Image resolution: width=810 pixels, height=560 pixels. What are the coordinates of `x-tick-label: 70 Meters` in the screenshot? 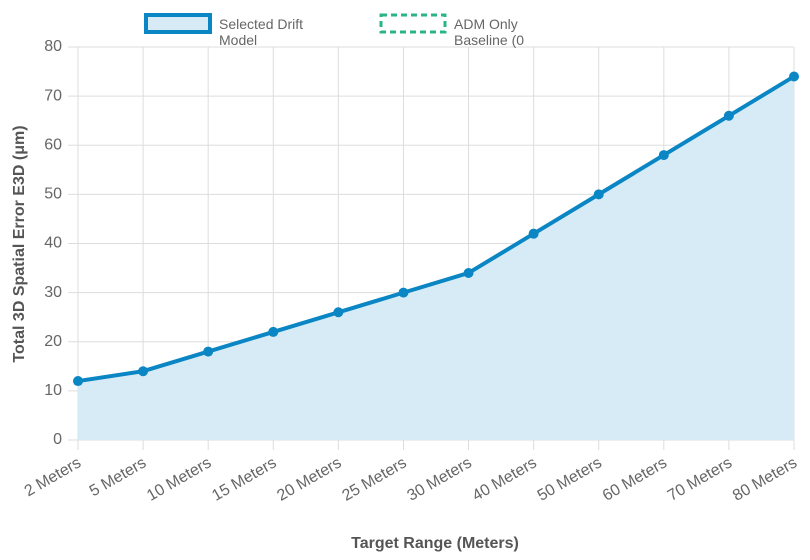 It's located at (700, 479).